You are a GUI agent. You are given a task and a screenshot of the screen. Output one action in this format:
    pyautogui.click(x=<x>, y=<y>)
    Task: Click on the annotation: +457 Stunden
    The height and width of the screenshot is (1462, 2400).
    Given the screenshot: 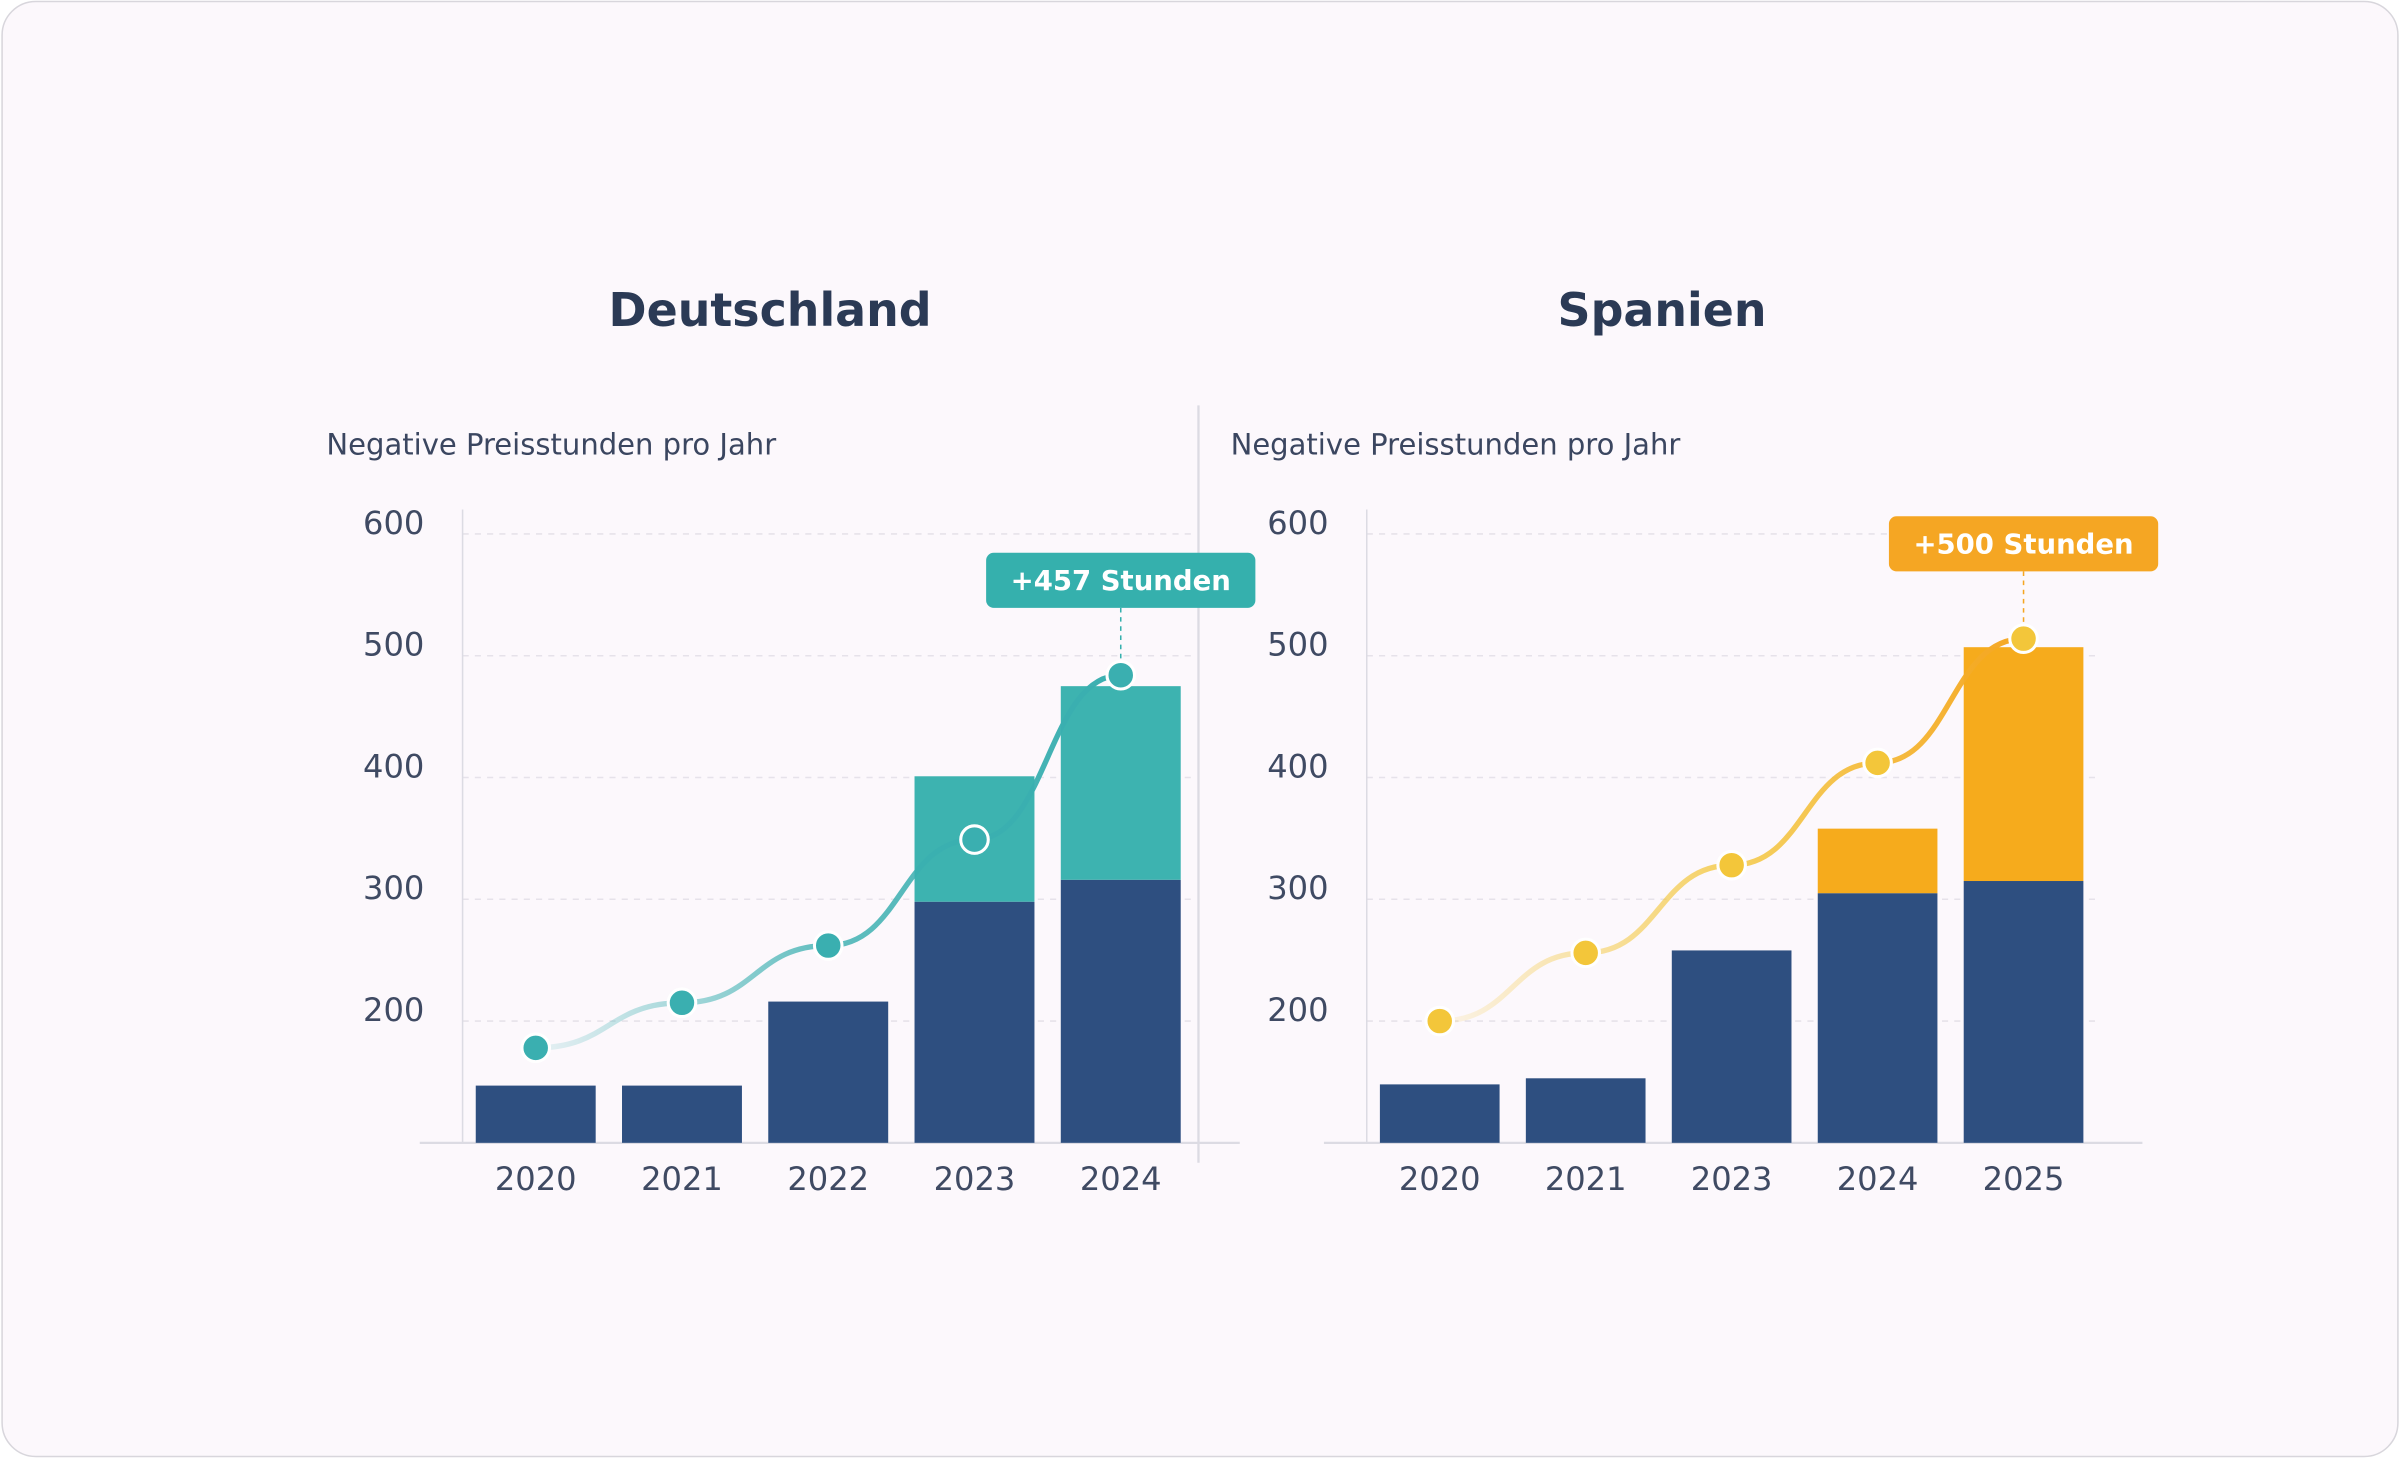 What is the action you would take?
    pyautogui.click(x=1121, y=581)
    